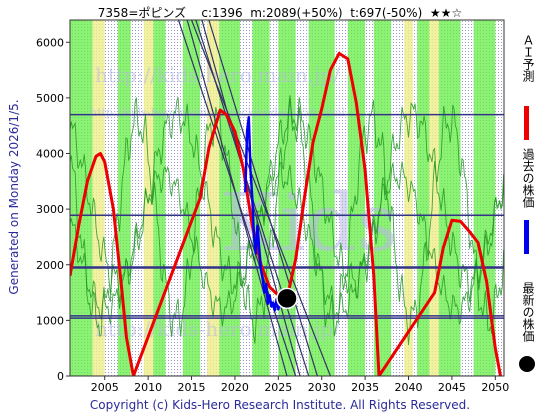 The height and width of the screenshot is (420, 560). Describe the element at coordinates (60, 376) in the screenshot. I see `y-tick-label: 0` at that location.